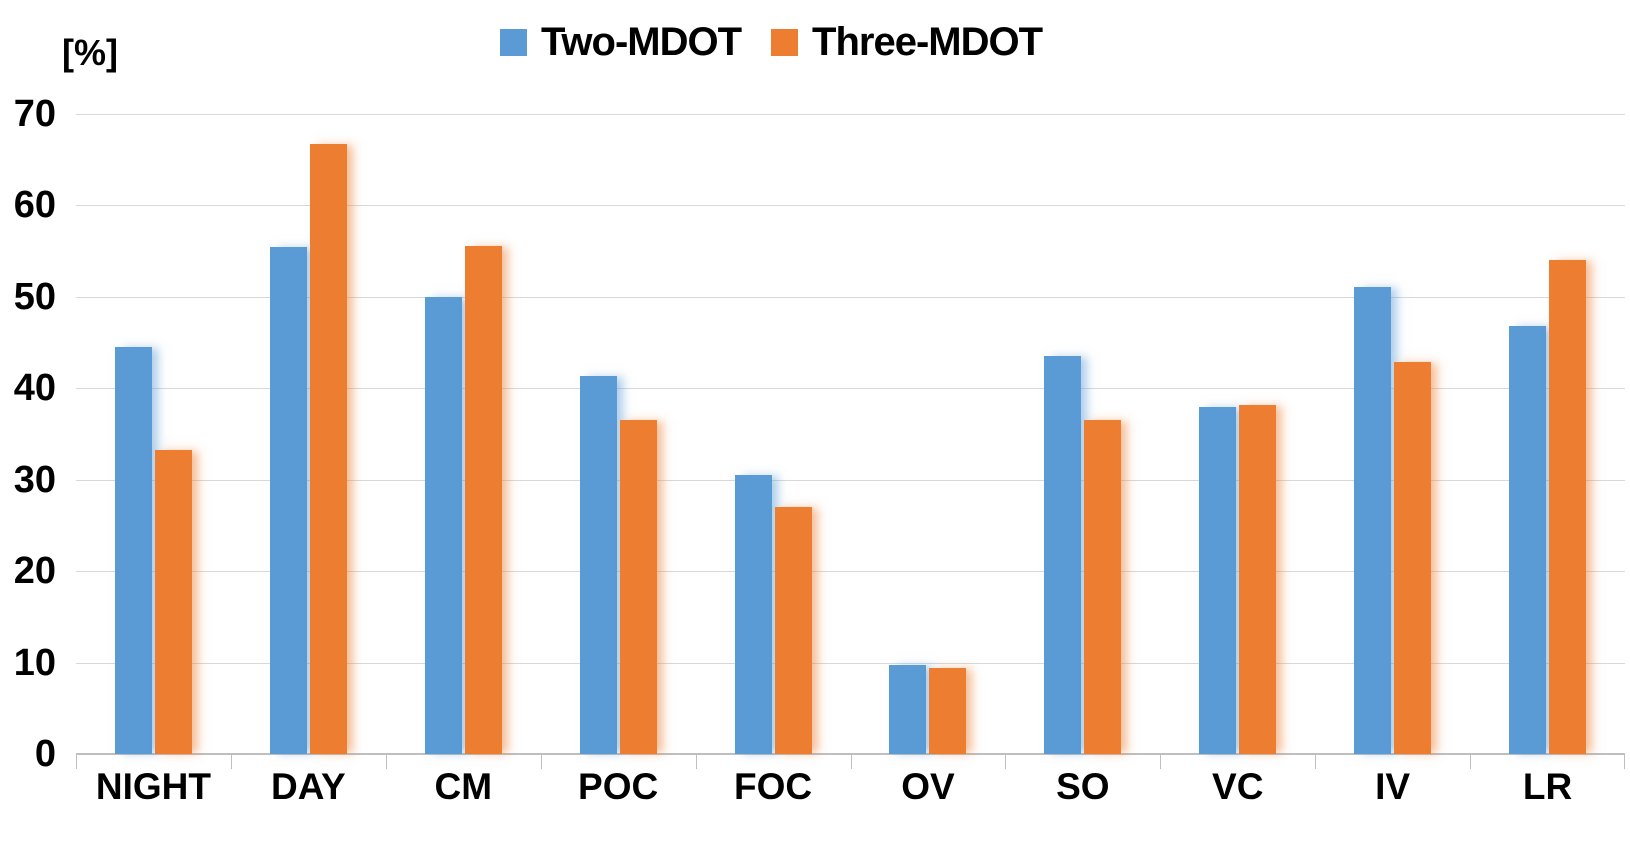 This screenshot has height=843, width=1630. I want to click on bar-group-so, so click(1082, 555).